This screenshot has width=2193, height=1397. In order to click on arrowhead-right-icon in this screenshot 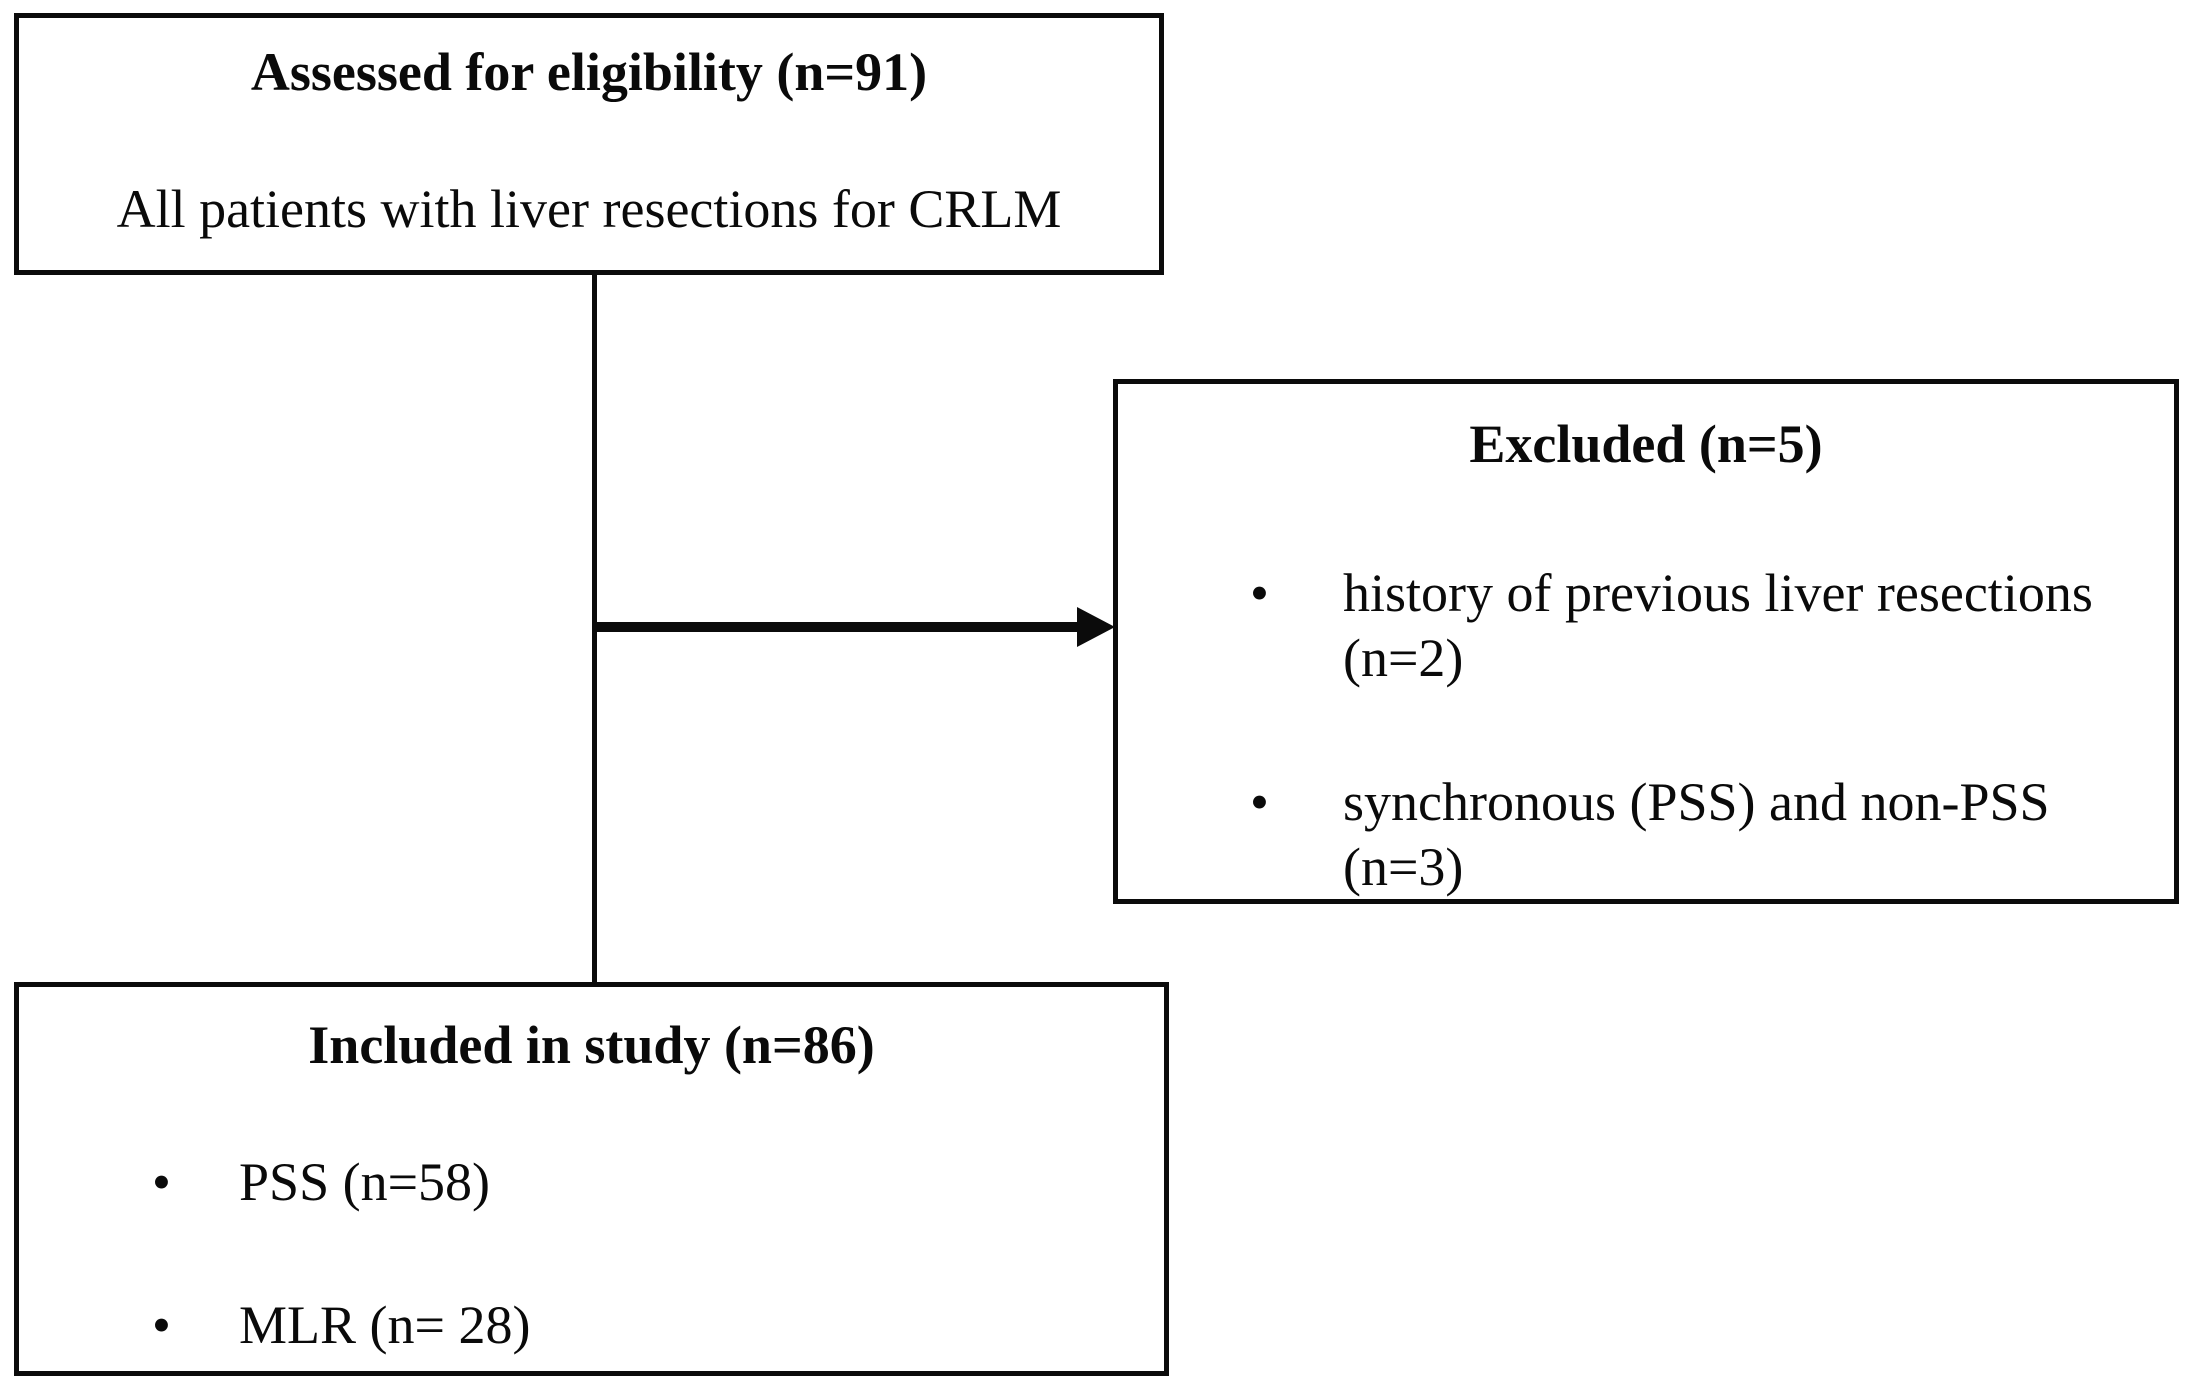, I will do `click(1096, 627)`.